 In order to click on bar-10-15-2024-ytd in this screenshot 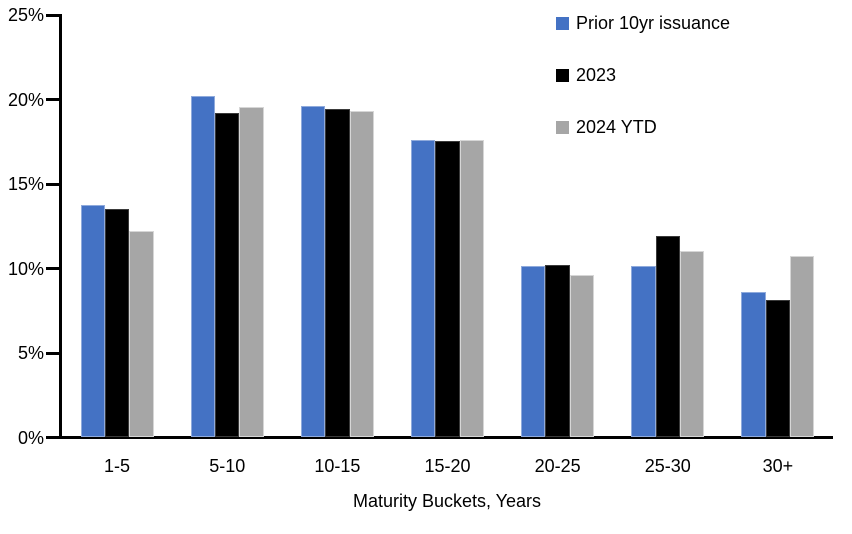, I will do `click(361, 273)`.